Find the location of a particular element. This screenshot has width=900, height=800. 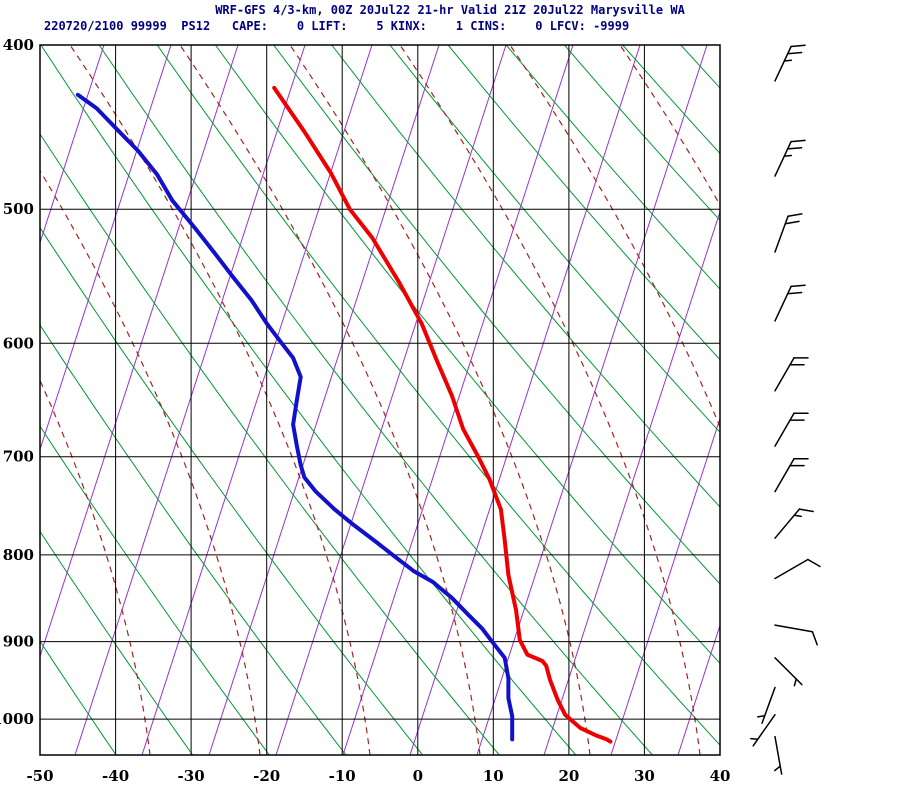

x-tick-label: -30 is located at coordinates (191, 776).